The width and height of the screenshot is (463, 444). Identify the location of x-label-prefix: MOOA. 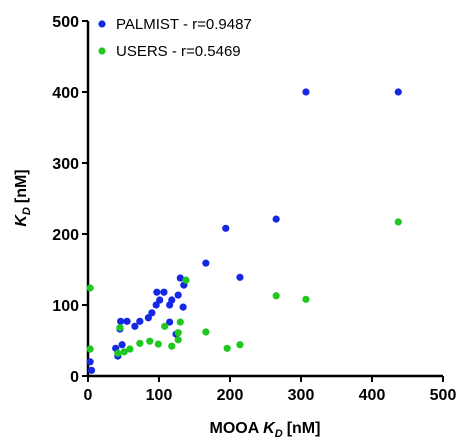
(235, 428).